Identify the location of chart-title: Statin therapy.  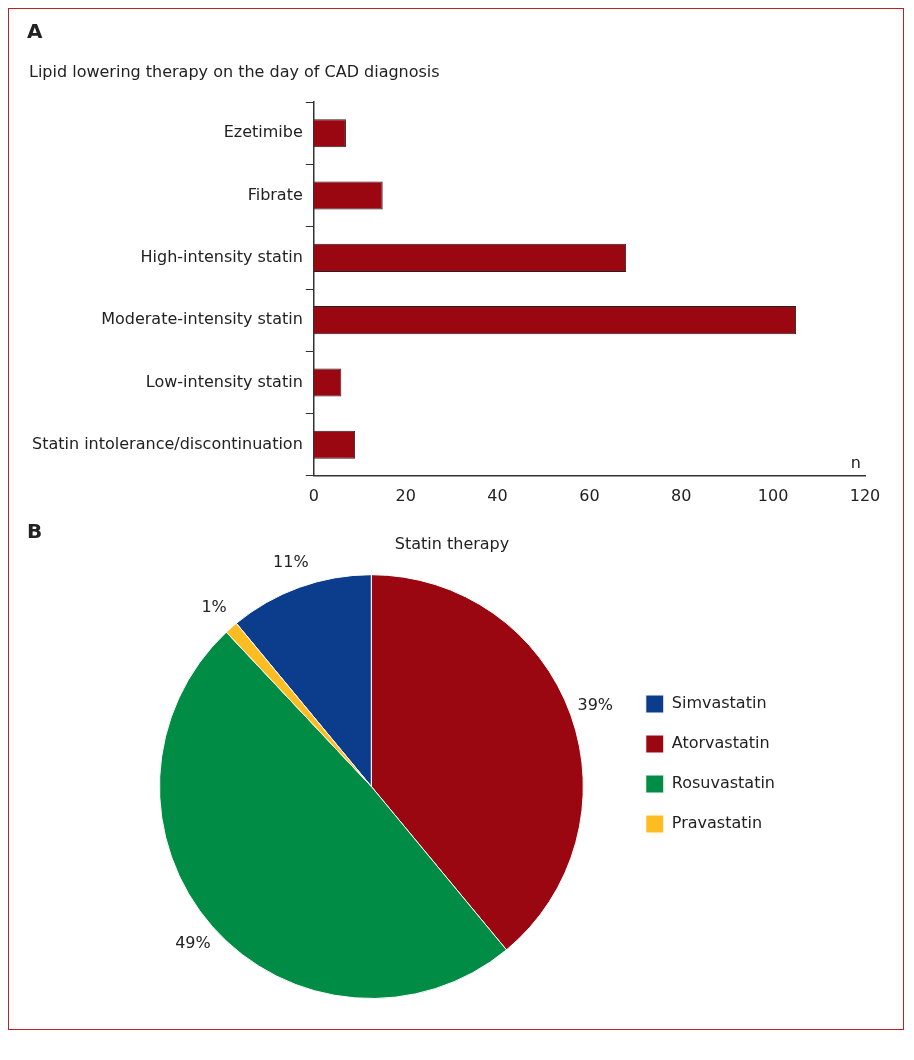
(452, 543).